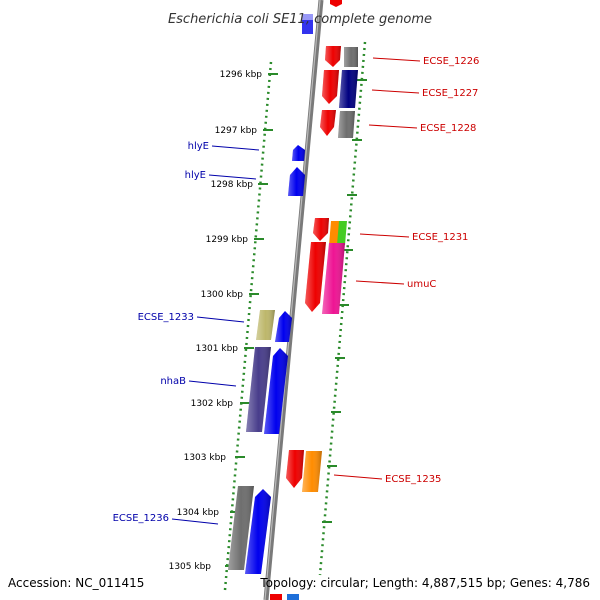  Describe the element at coordinates (448, 128) in the screenshot. I see `gene-label-ecse-1228: ECSE_1228` at that location.